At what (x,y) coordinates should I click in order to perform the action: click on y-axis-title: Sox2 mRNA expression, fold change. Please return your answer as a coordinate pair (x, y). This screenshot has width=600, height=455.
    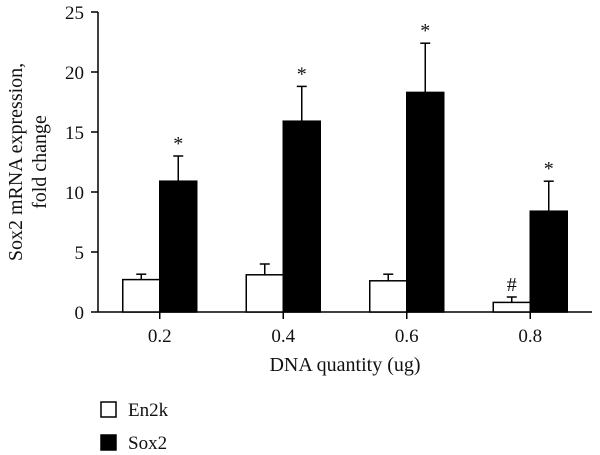
    Looking at the image, I should click on (28, 162).